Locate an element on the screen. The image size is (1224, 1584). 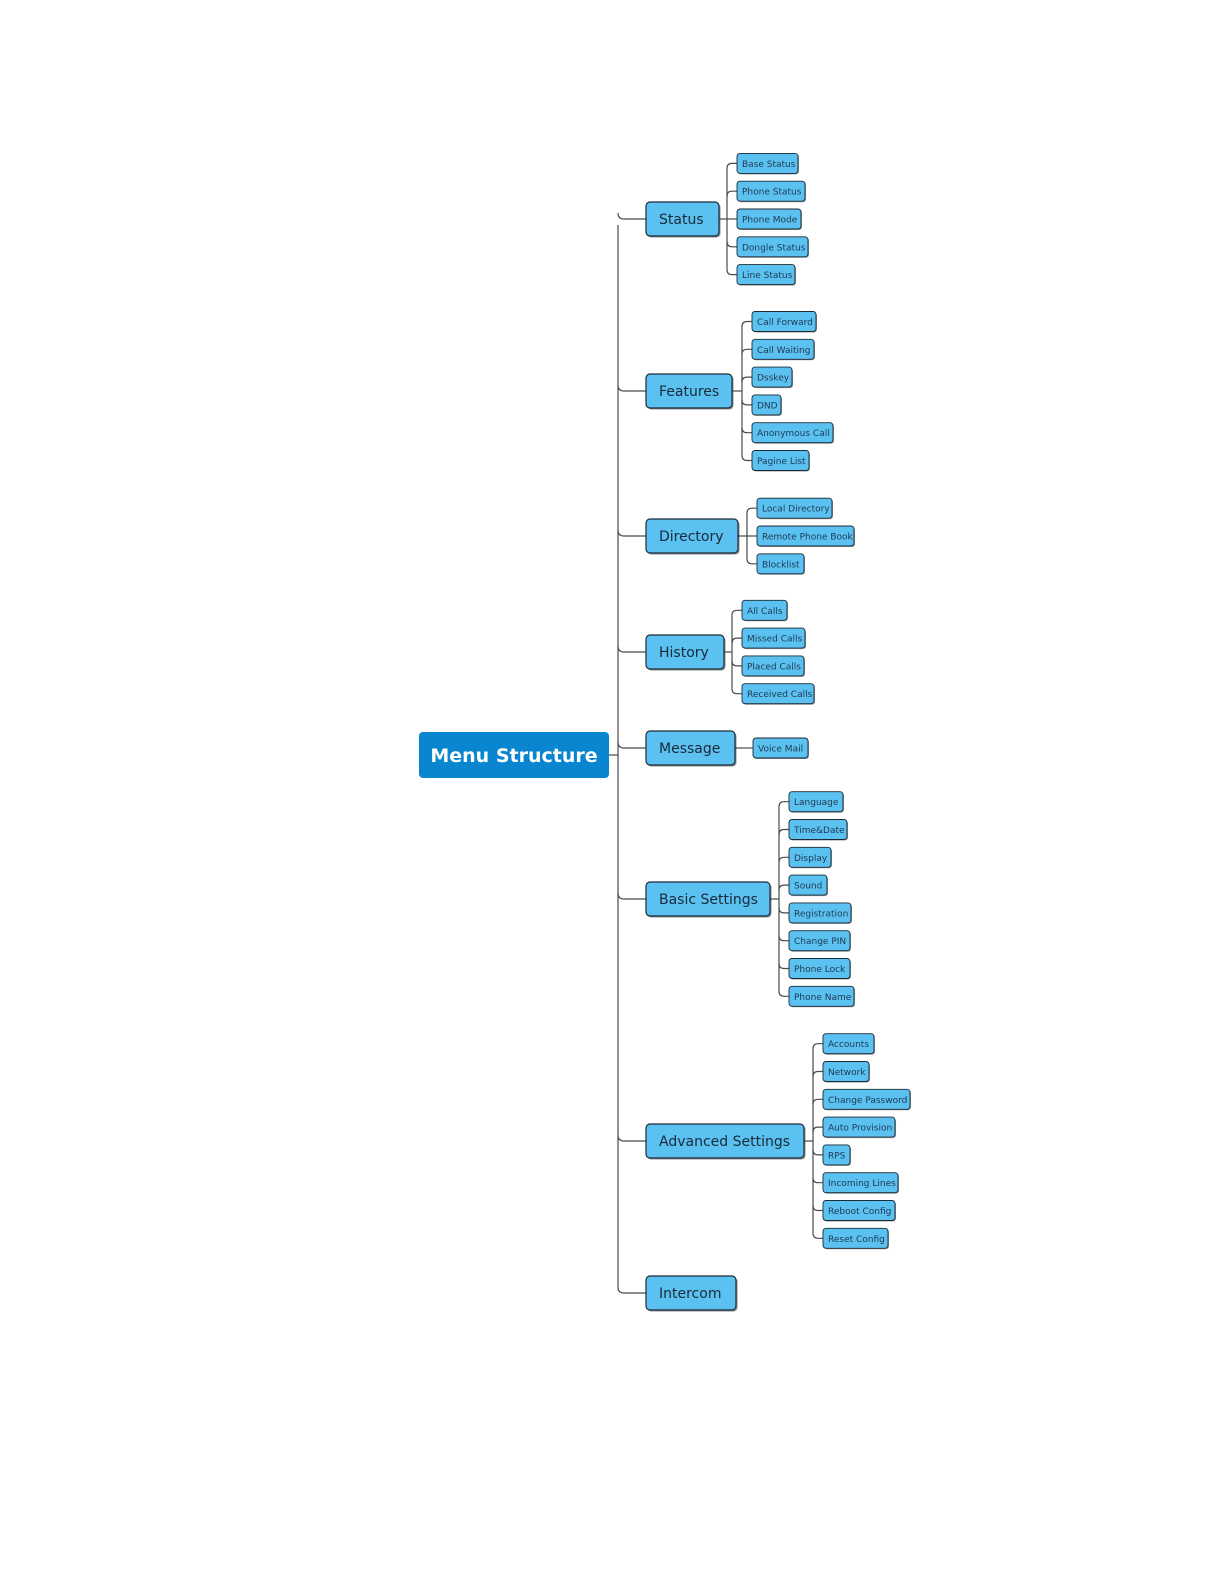
menu-item-phone-lock: Phone Lock is located at coordinates (819, 969).